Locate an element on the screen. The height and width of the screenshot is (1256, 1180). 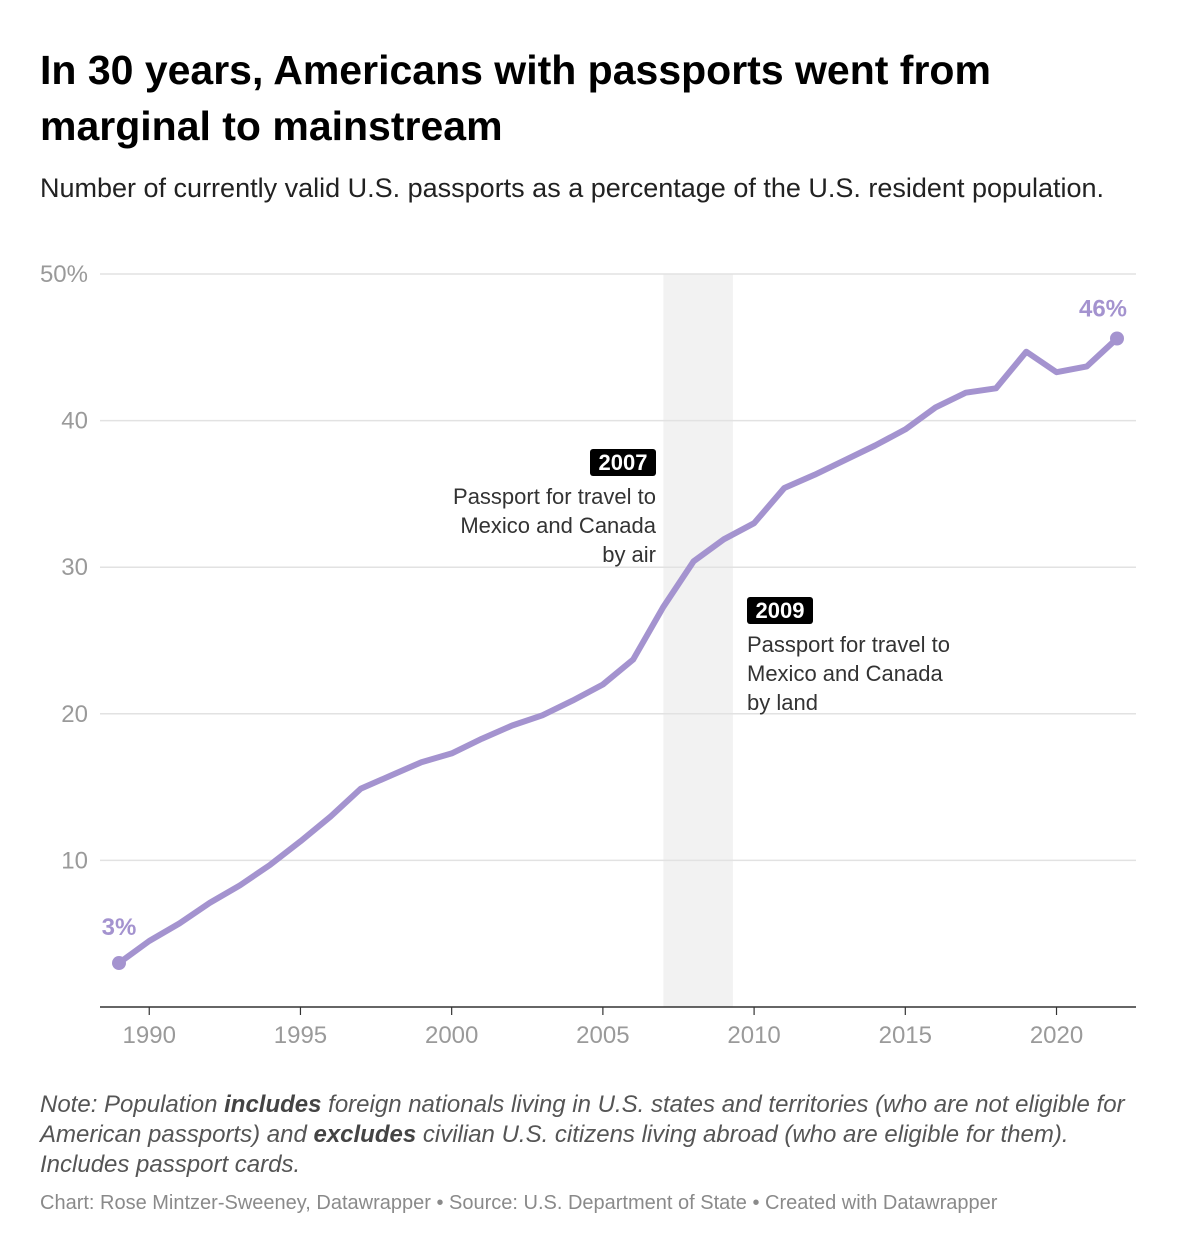
x-tick-label: 2015 is located at coordinates (905, 1035).